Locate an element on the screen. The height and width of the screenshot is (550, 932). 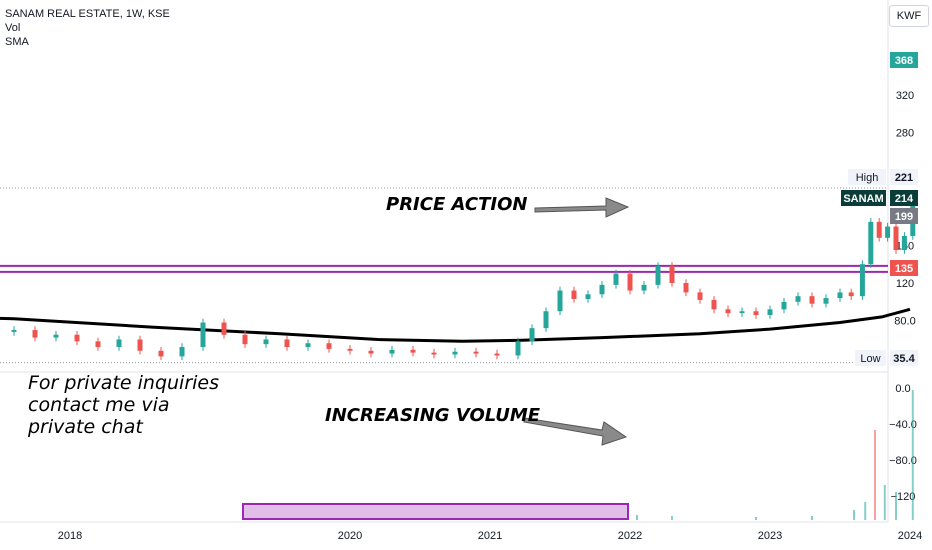
badge-label: SANAM is located at coordinates (863, 199).